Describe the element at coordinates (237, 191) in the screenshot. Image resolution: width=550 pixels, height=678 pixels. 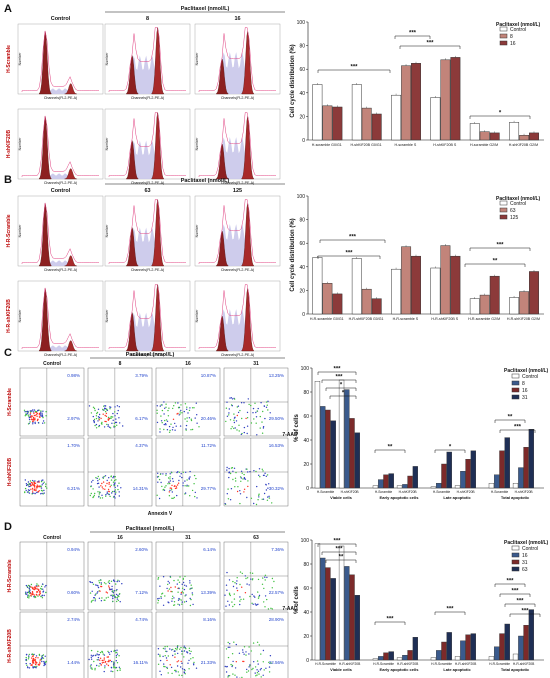
I see `condition-label: 125` at that location.